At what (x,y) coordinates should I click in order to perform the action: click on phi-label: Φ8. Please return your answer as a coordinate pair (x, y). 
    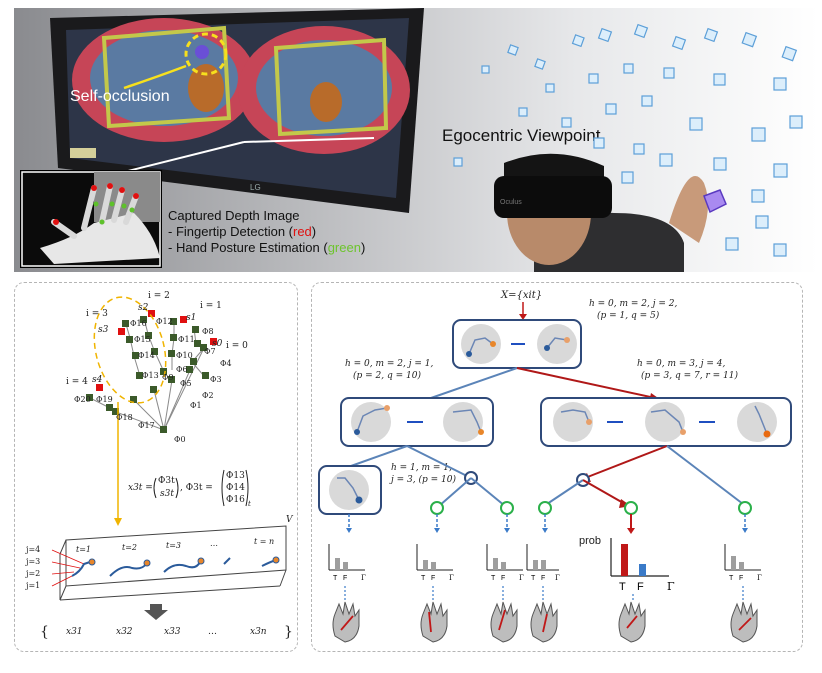
    Looking at the image, I should click on (208, 331).